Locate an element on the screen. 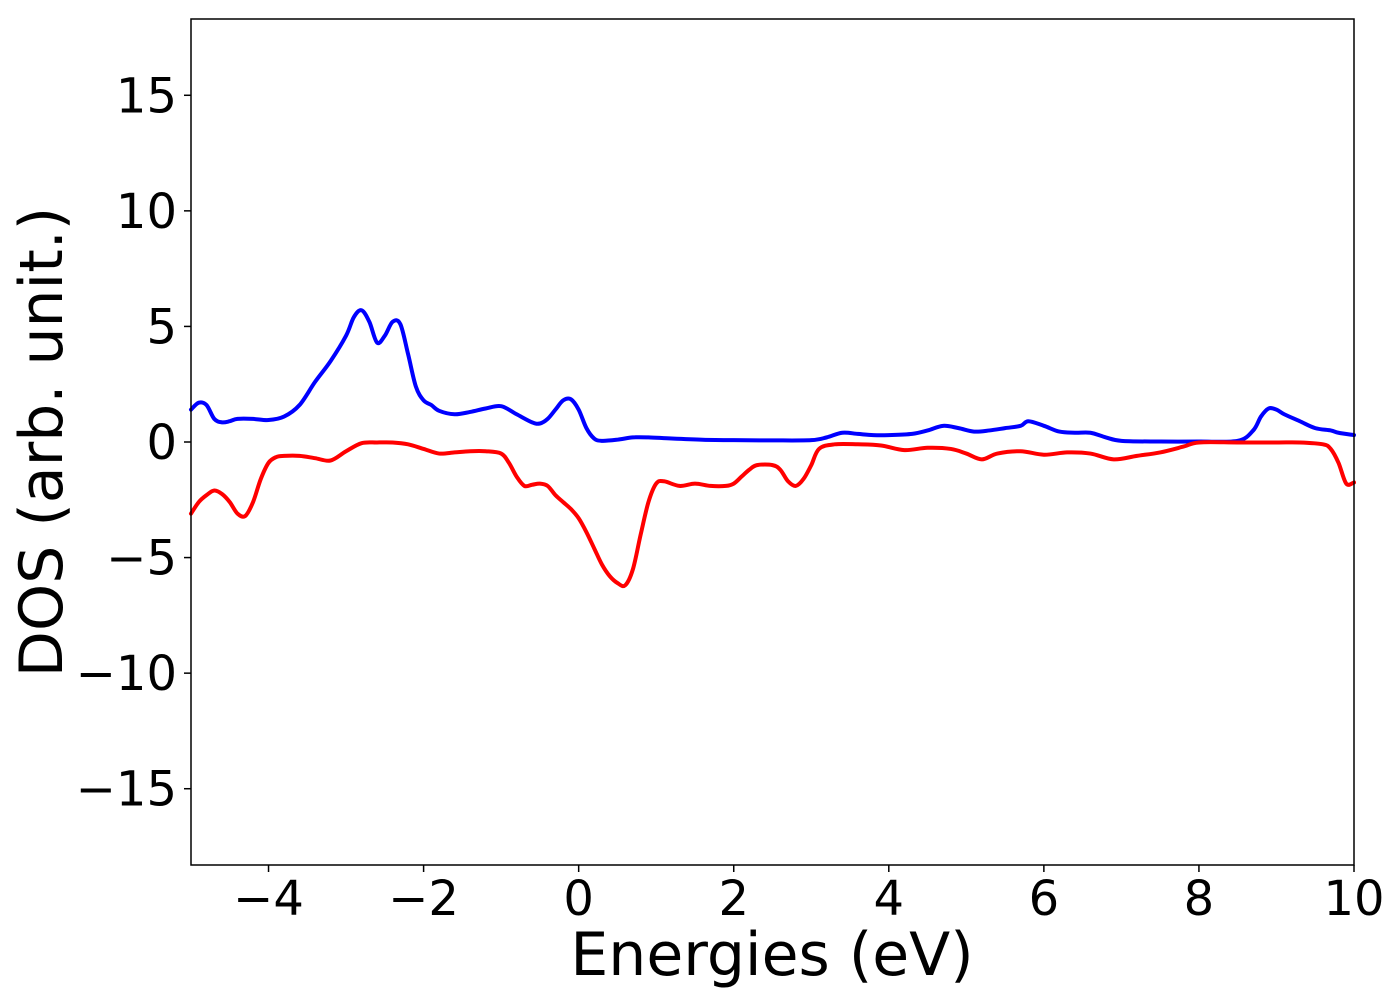  y-tick-label: −5 is located at coordinates (141, 559).